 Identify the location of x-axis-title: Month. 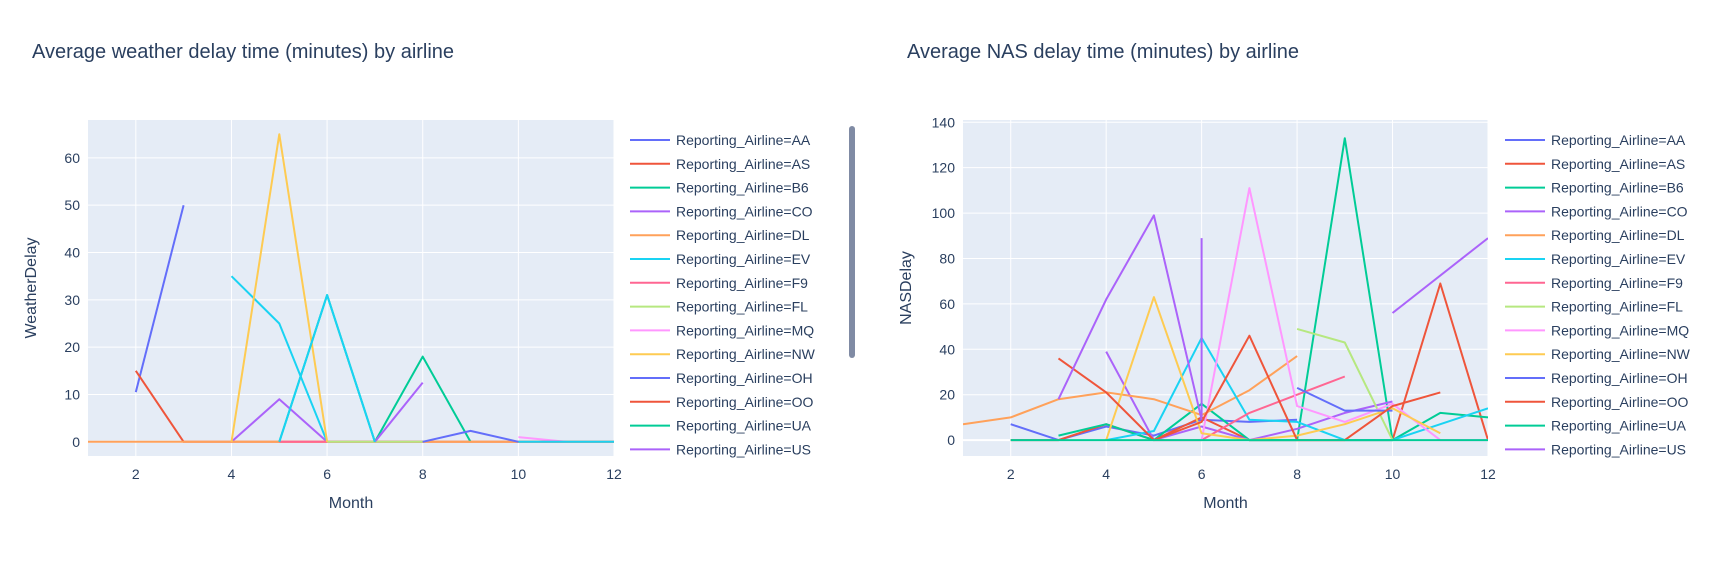
(1225, 503).